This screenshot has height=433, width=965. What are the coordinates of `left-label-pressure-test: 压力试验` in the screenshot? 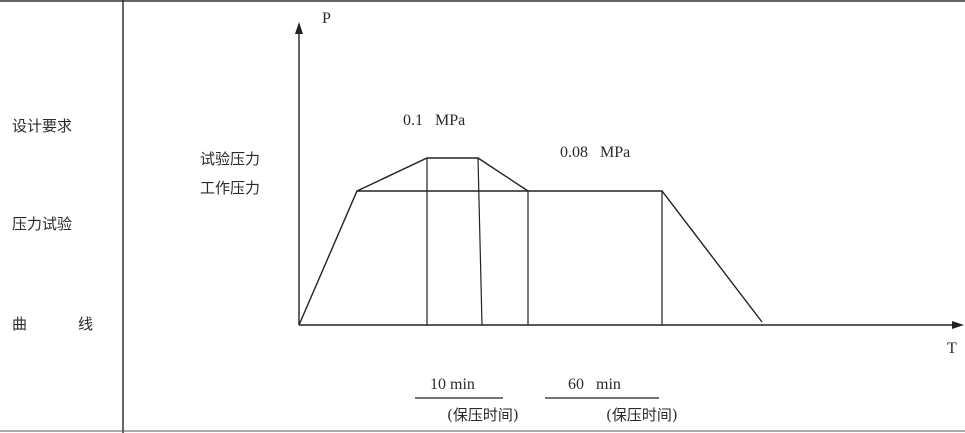 It's located at (42, 224).